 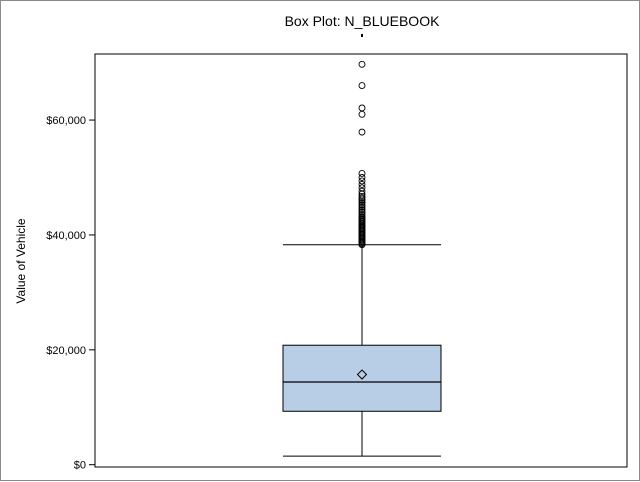 What do you see at coordinates (21, 260) in the screenshot?
I see `y-axis-label: Value of Vehicle` at bounding box center [21, 260].